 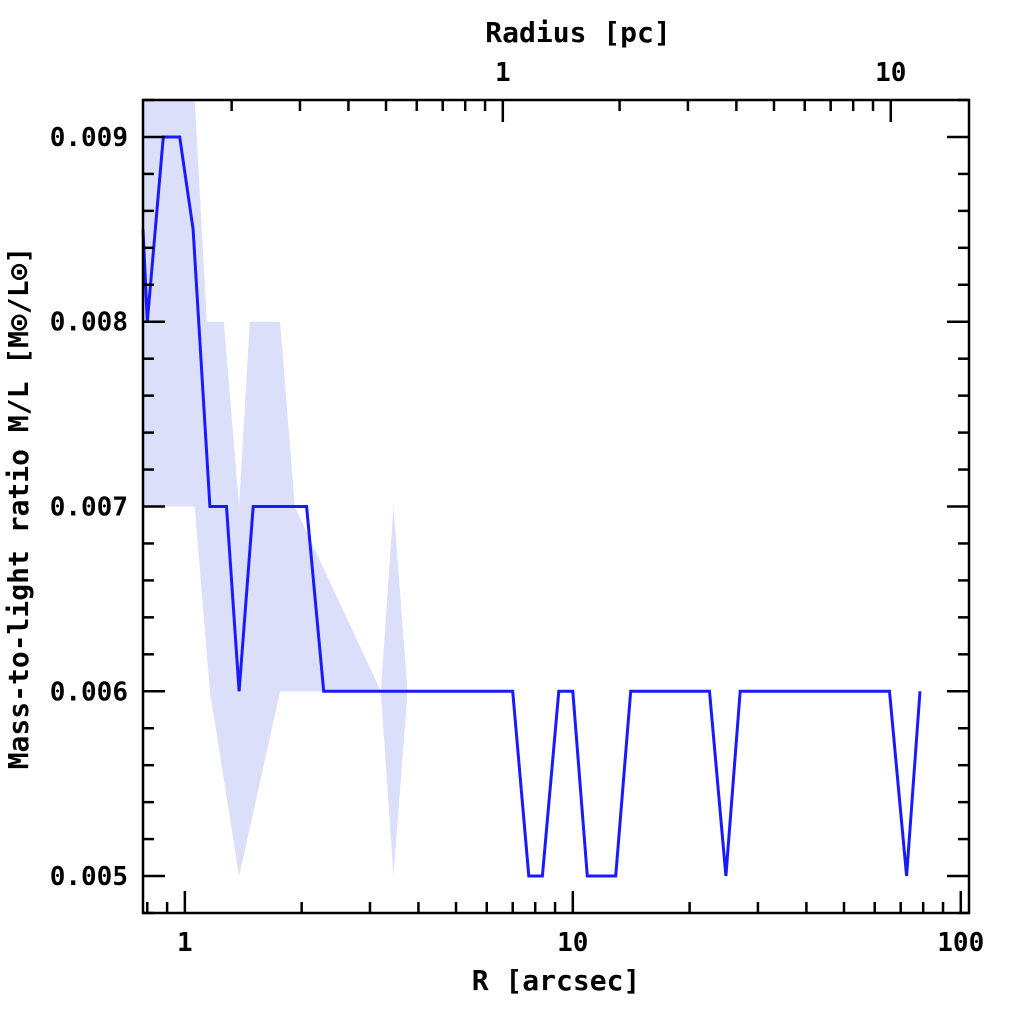 What do you see at coordinates (503, 73) in the screenshot?
I see `top-tick-label: 1` at bounding box center [503, 73].